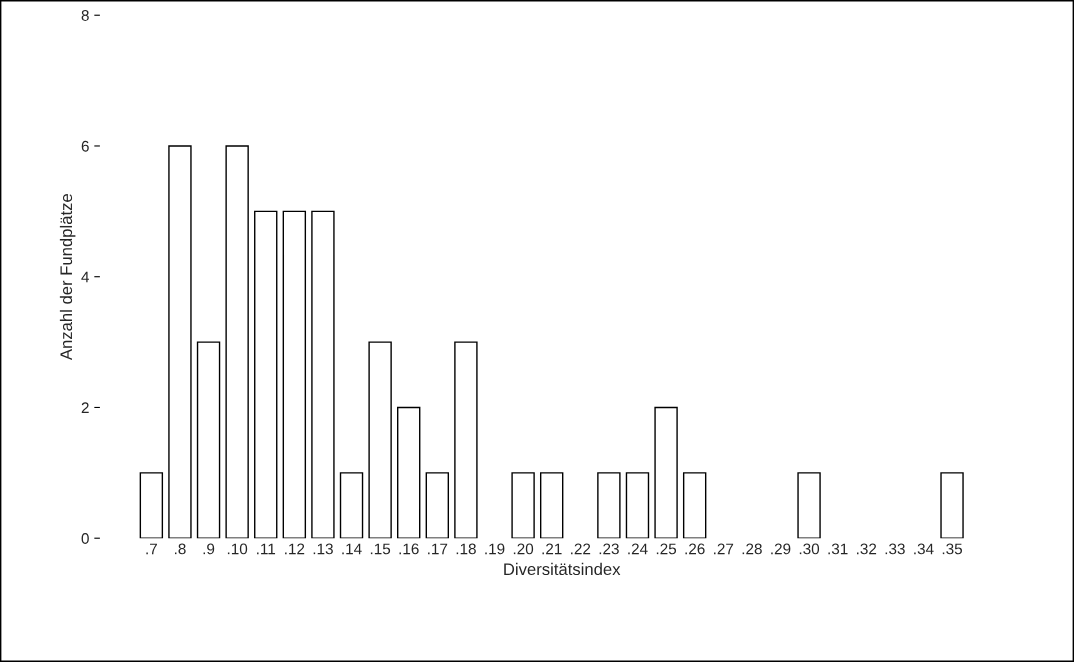  What do you see at coordinates (781, 549) in the screenshot?
I see `x-tick-label: .29` at bounding box center [781, 549].